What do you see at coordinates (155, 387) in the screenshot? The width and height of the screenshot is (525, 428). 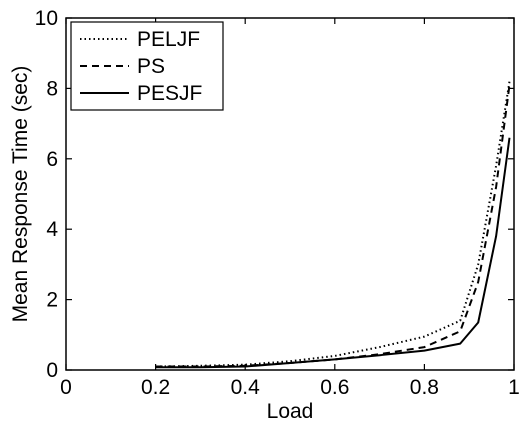 I see `x-tick-label: 0.2` at bounding box center [155, 387].